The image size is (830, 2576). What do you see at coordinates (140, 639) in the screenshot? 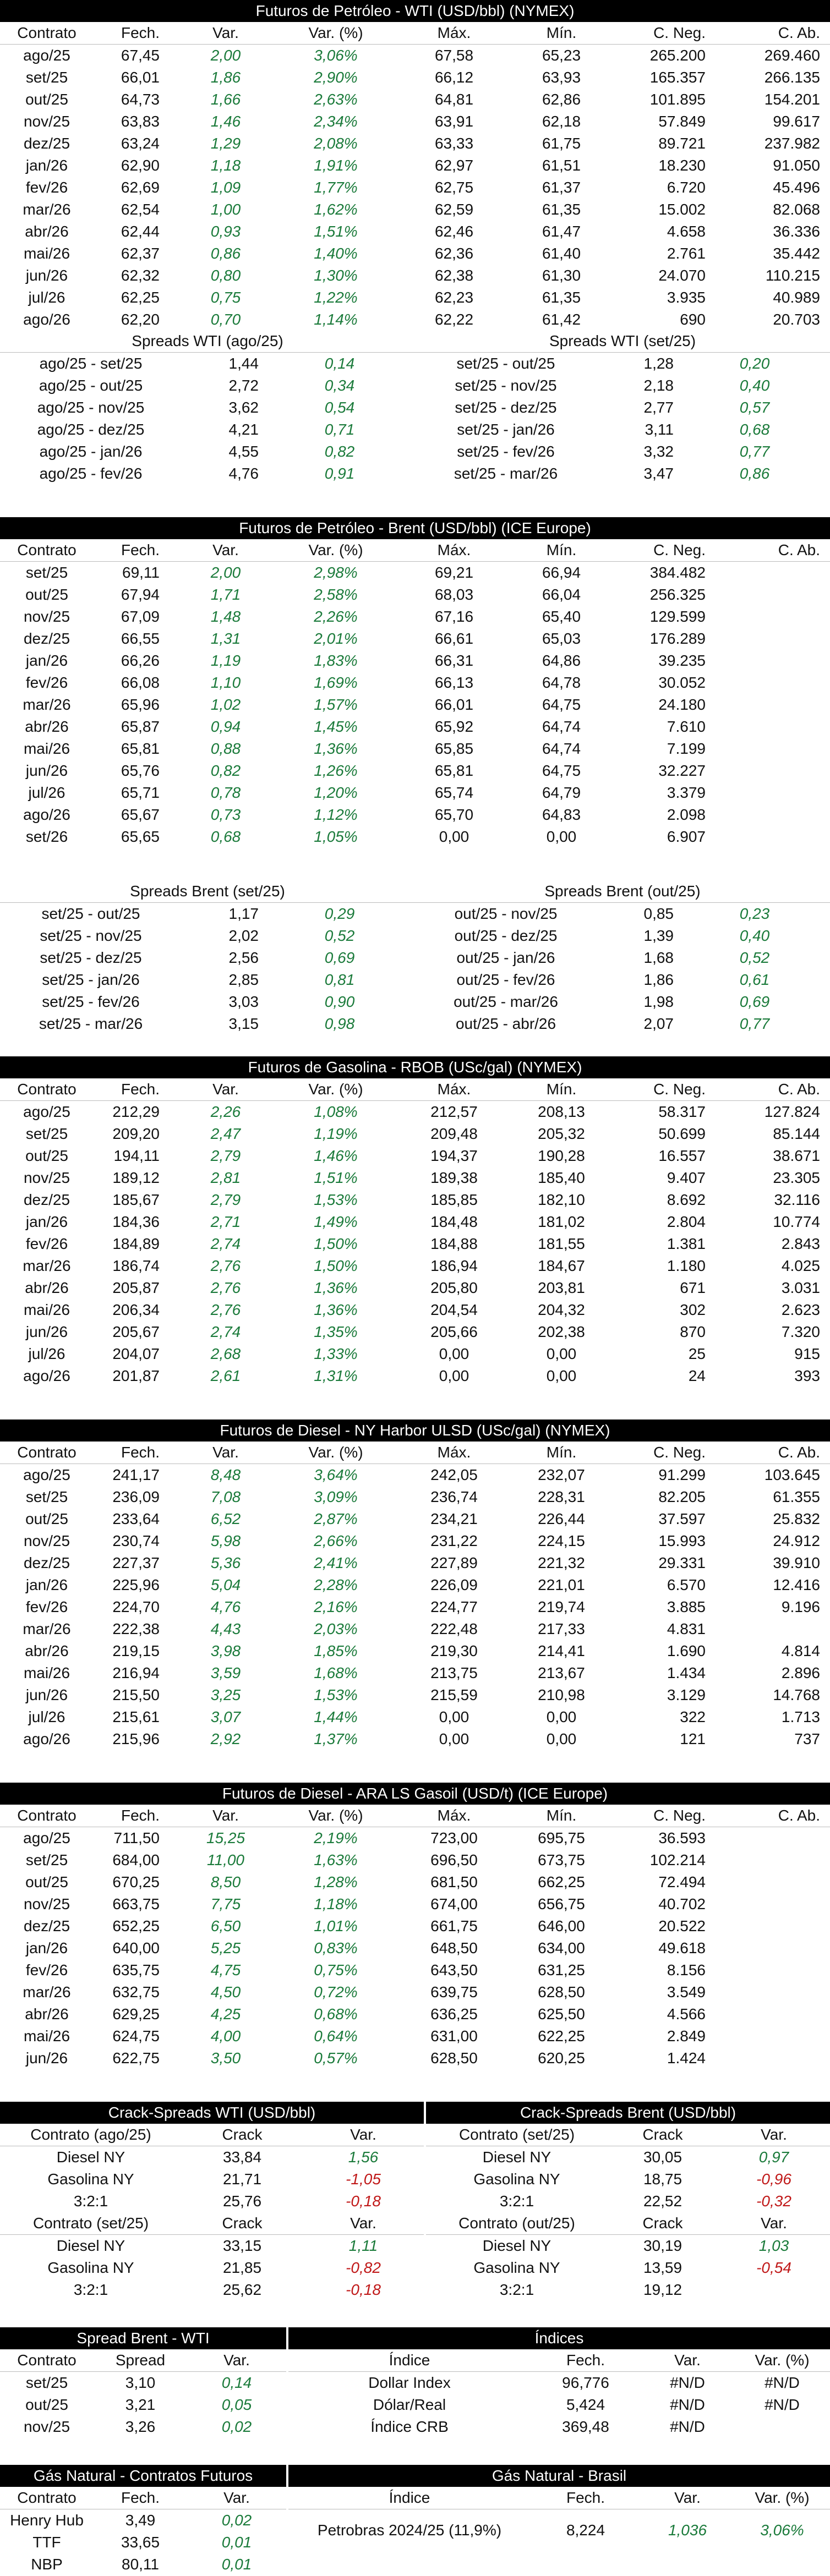
I see `cell-close: 66,55` at bounding box center [140, 639].